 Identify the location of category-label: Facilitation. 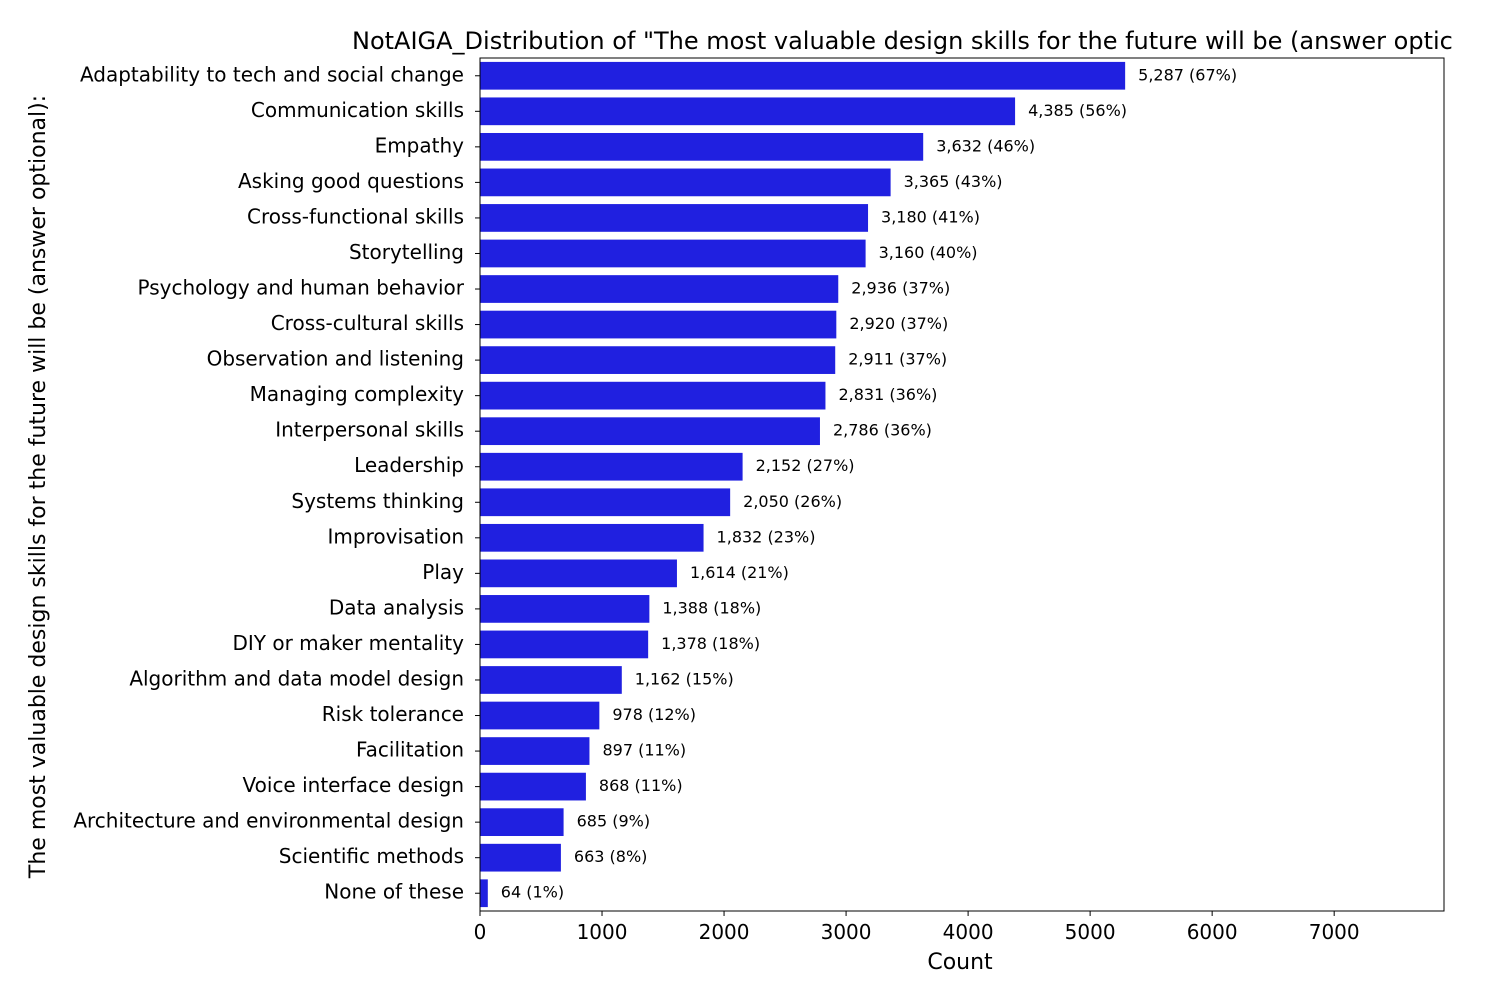
(410, 750).